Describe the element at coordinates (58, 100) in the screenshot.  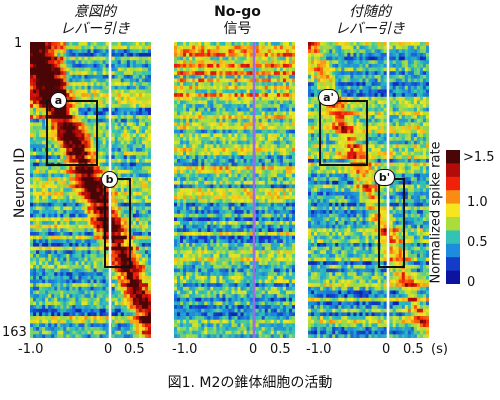
I see `badge-a: a` at that location.